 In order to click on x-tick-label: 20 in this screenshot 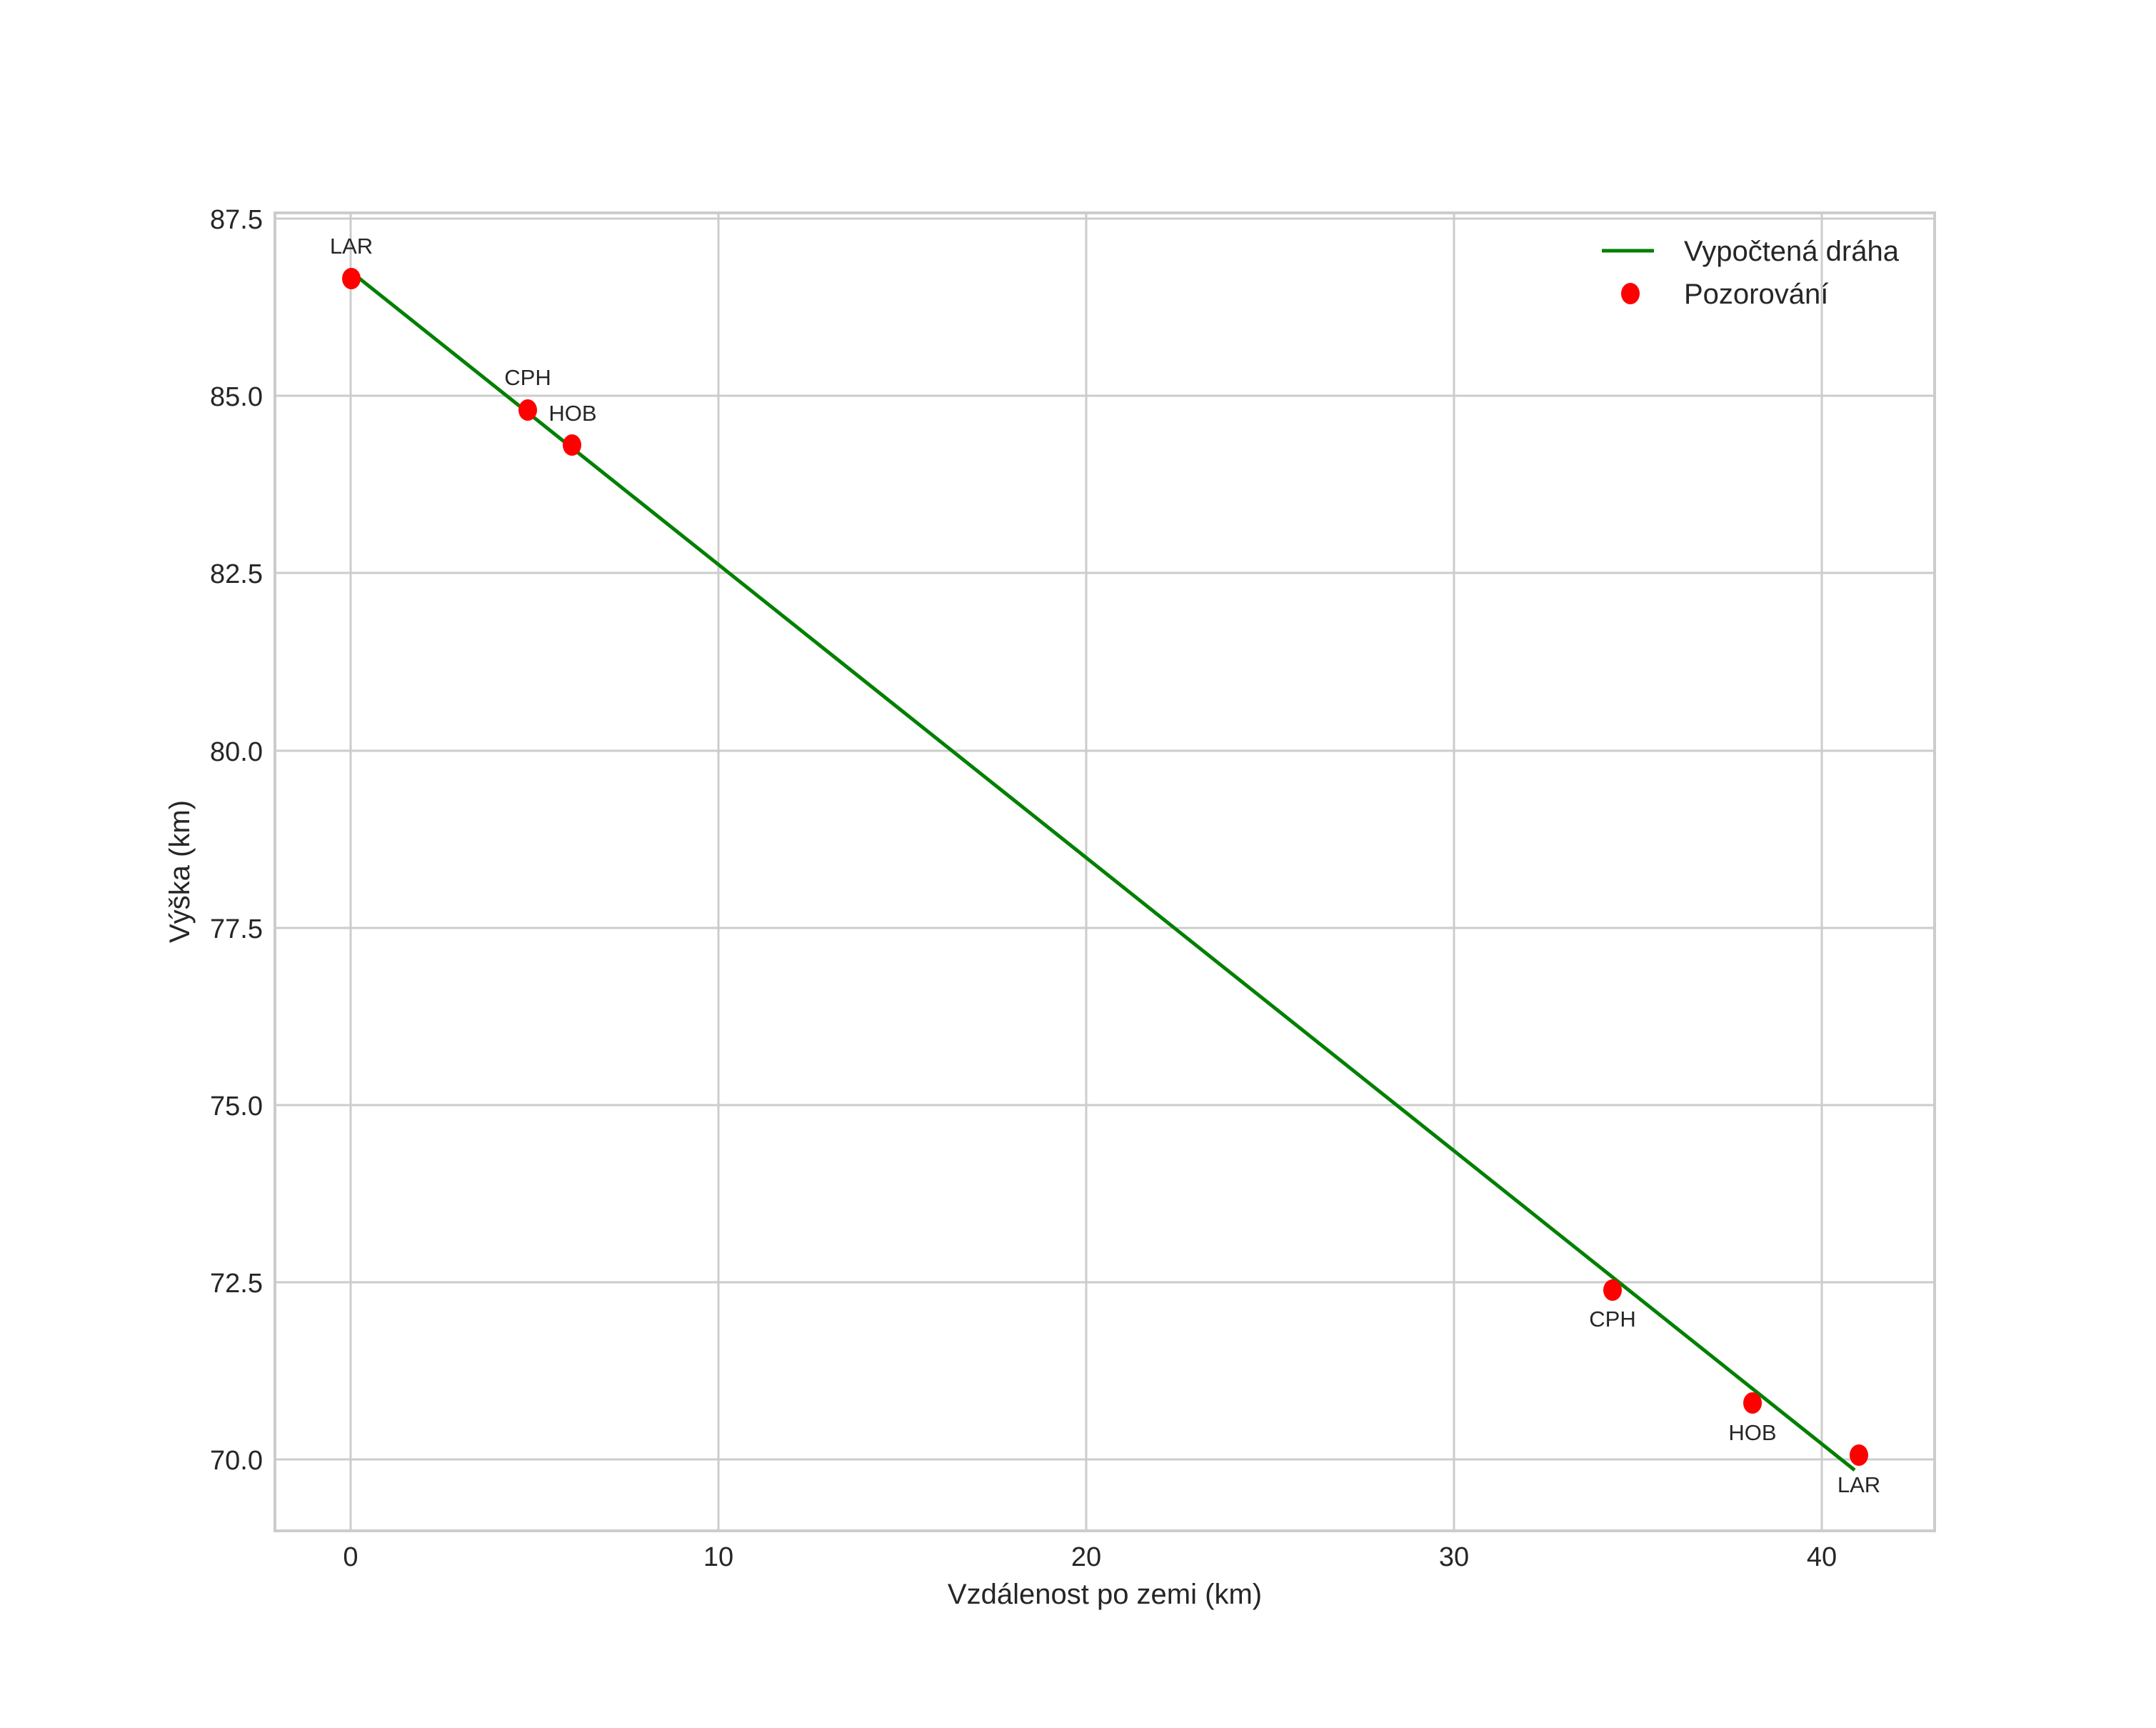, I will do `click(1086, 1557)`.